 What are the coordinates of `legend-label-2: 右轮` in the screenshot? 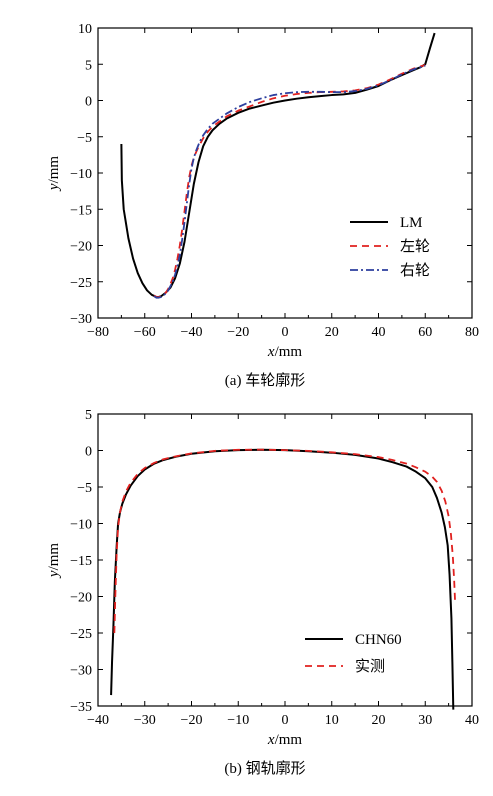 It's located at (415, 270).